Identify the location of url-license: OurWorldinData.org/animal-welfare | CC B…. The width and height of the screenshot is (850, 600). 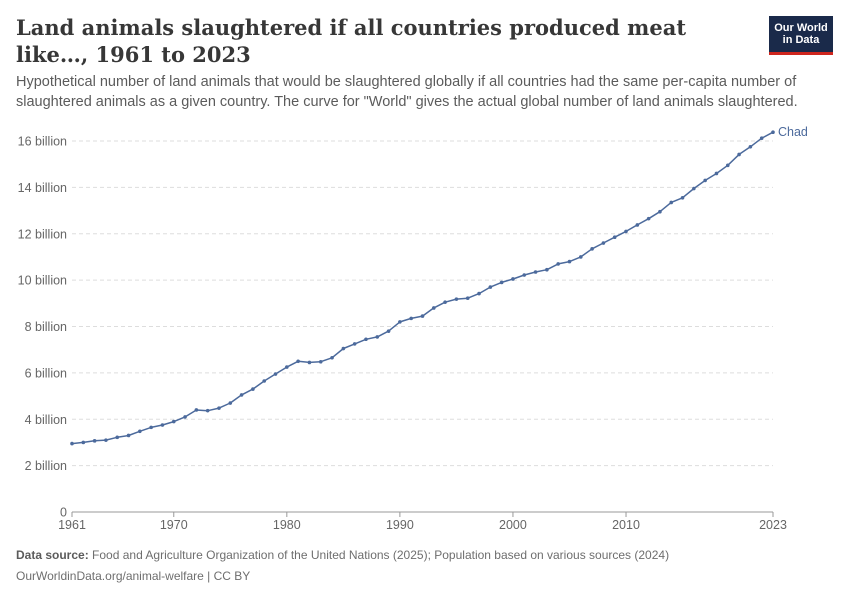
(133, 576).